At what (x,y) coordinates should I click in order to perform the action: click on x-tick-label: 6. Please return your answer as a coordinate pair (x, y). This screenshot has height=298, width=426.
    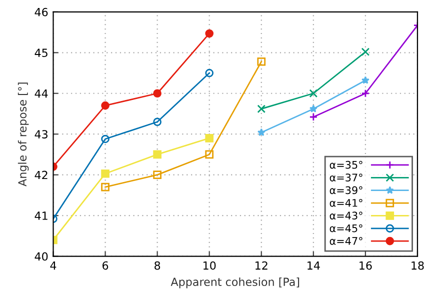
    Looking at the image, I should click on (105, 265).